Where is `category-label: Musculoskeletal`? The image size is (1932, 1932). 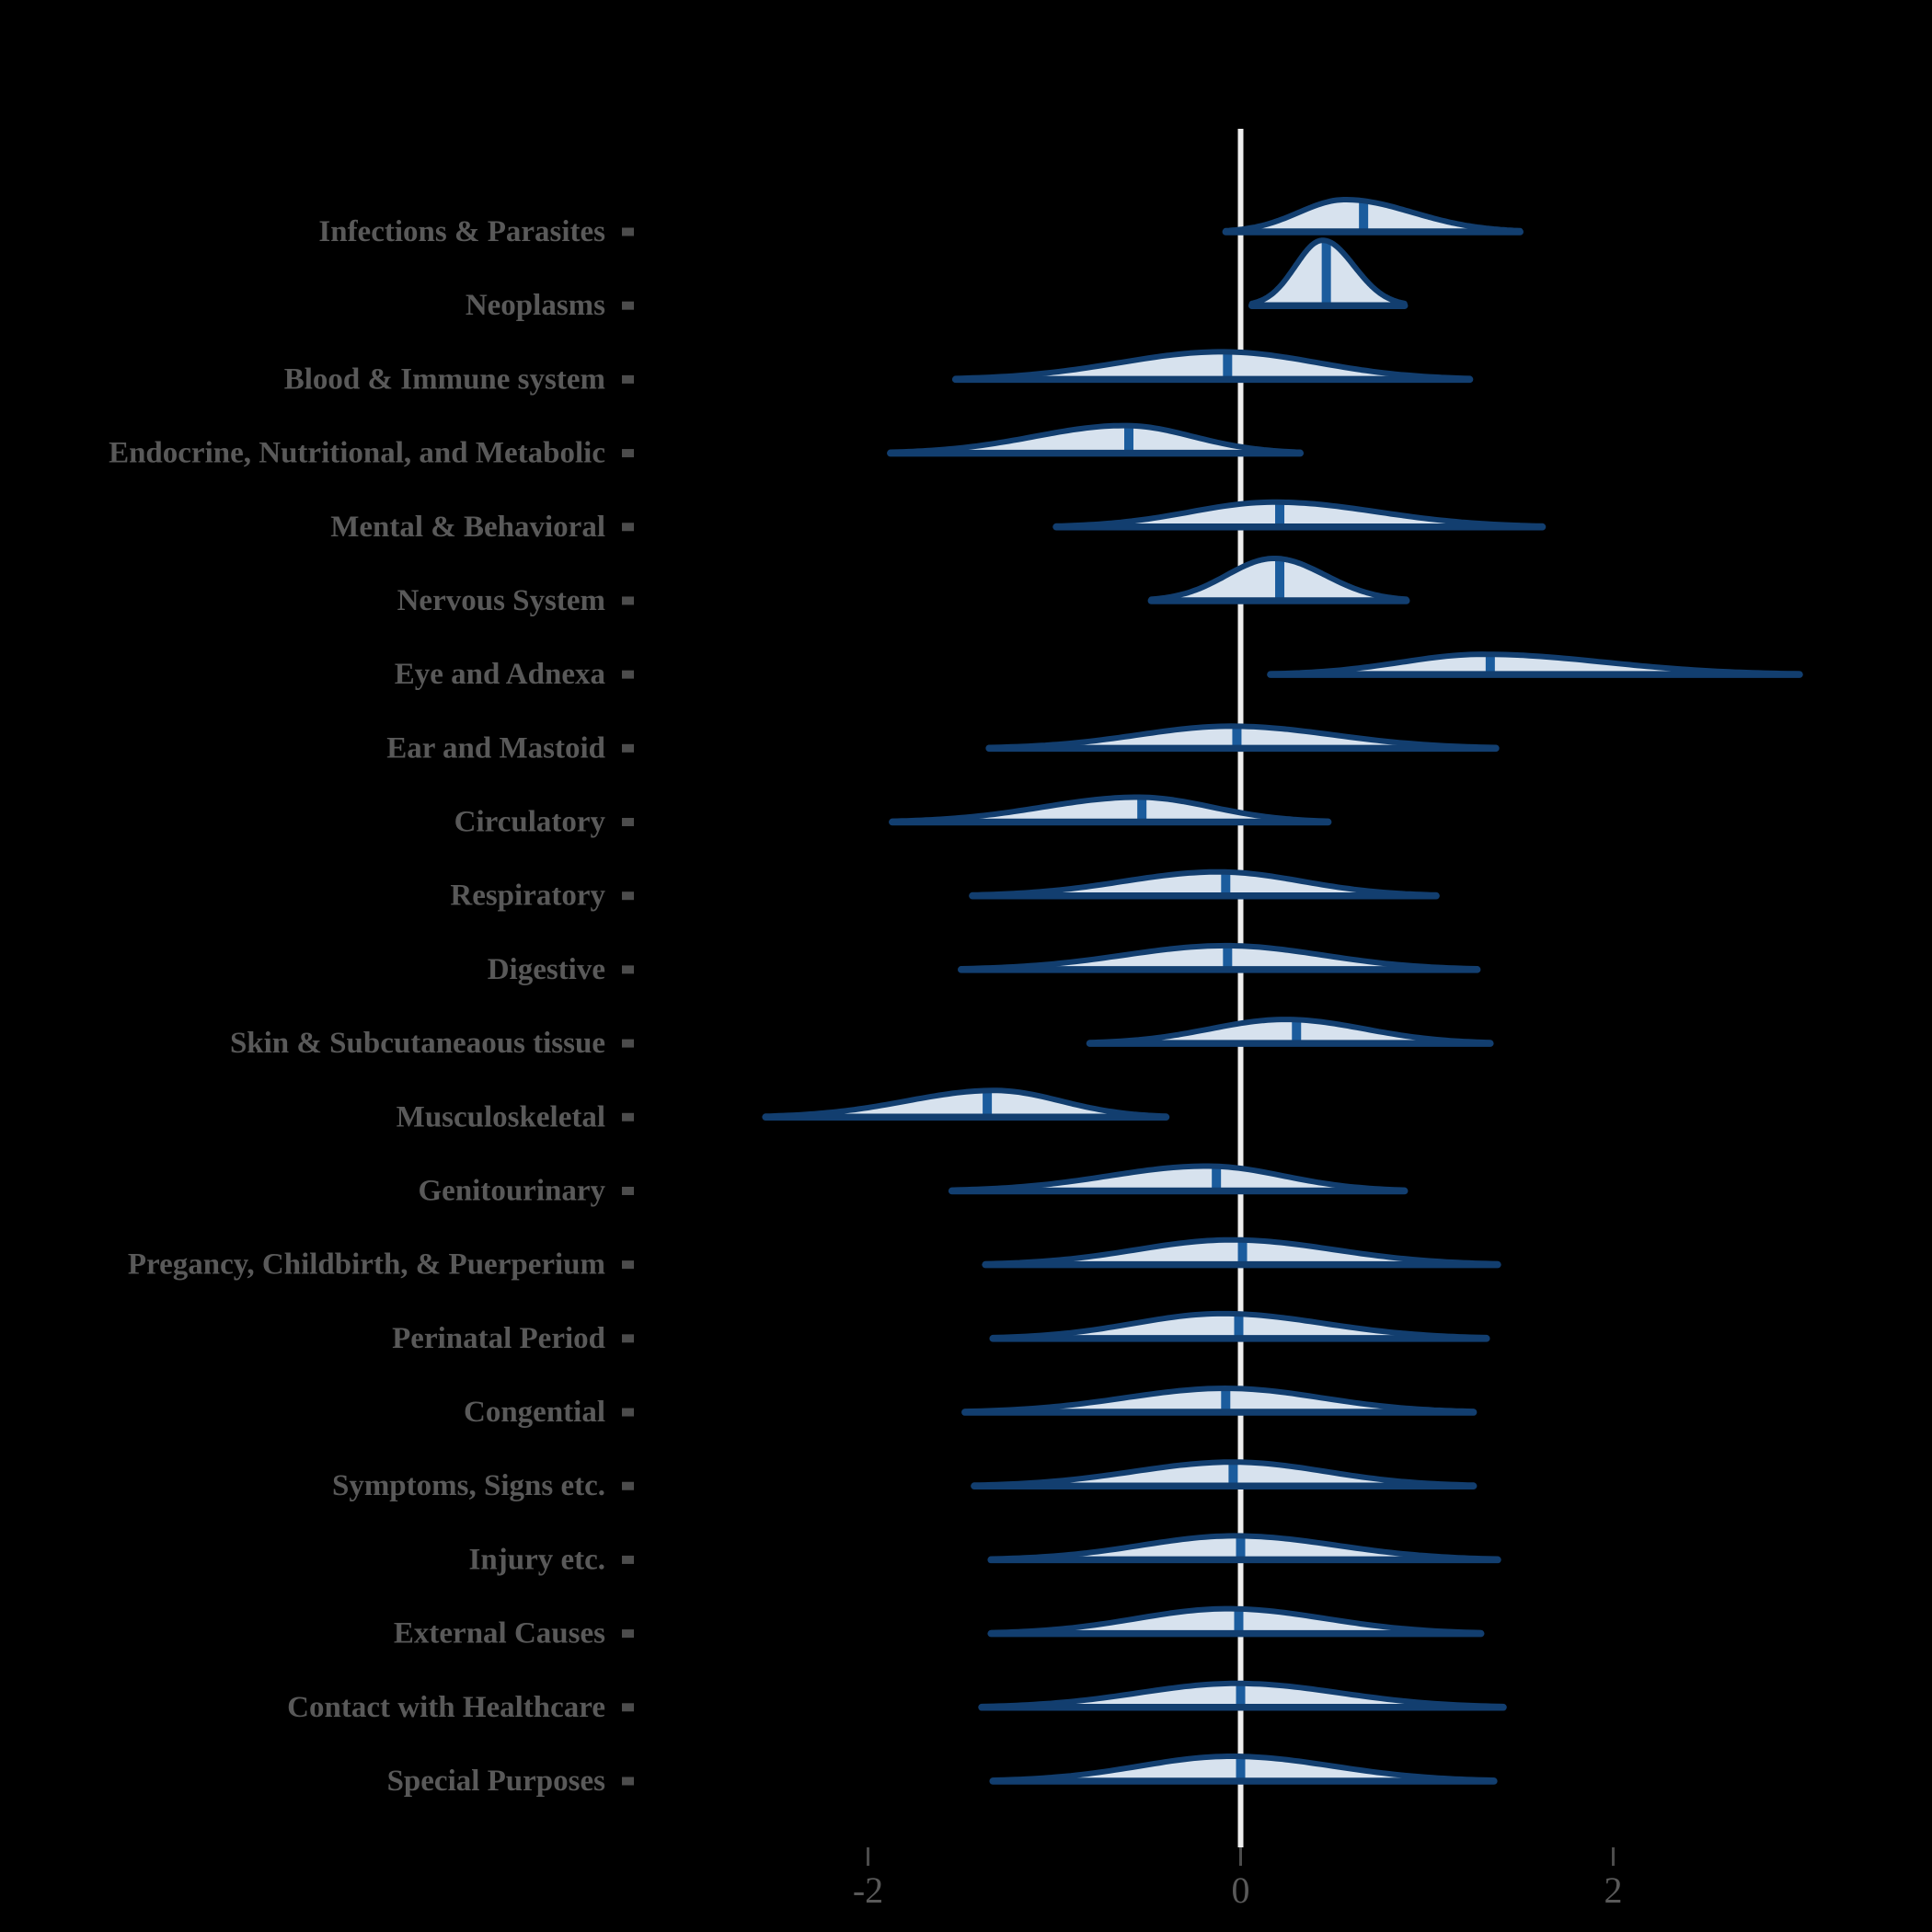 category-label: Musculoskeletal is located at coordinates (501, 1116).